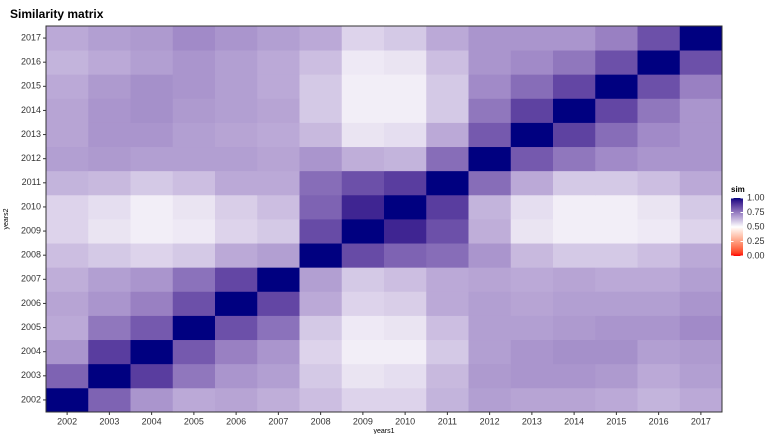 Image resolution: width=769 pixels, height=434 pixels. Describe the element at coordinates (447, 421) in the screenshot. I see `x-tick-label: 2011` at that location.